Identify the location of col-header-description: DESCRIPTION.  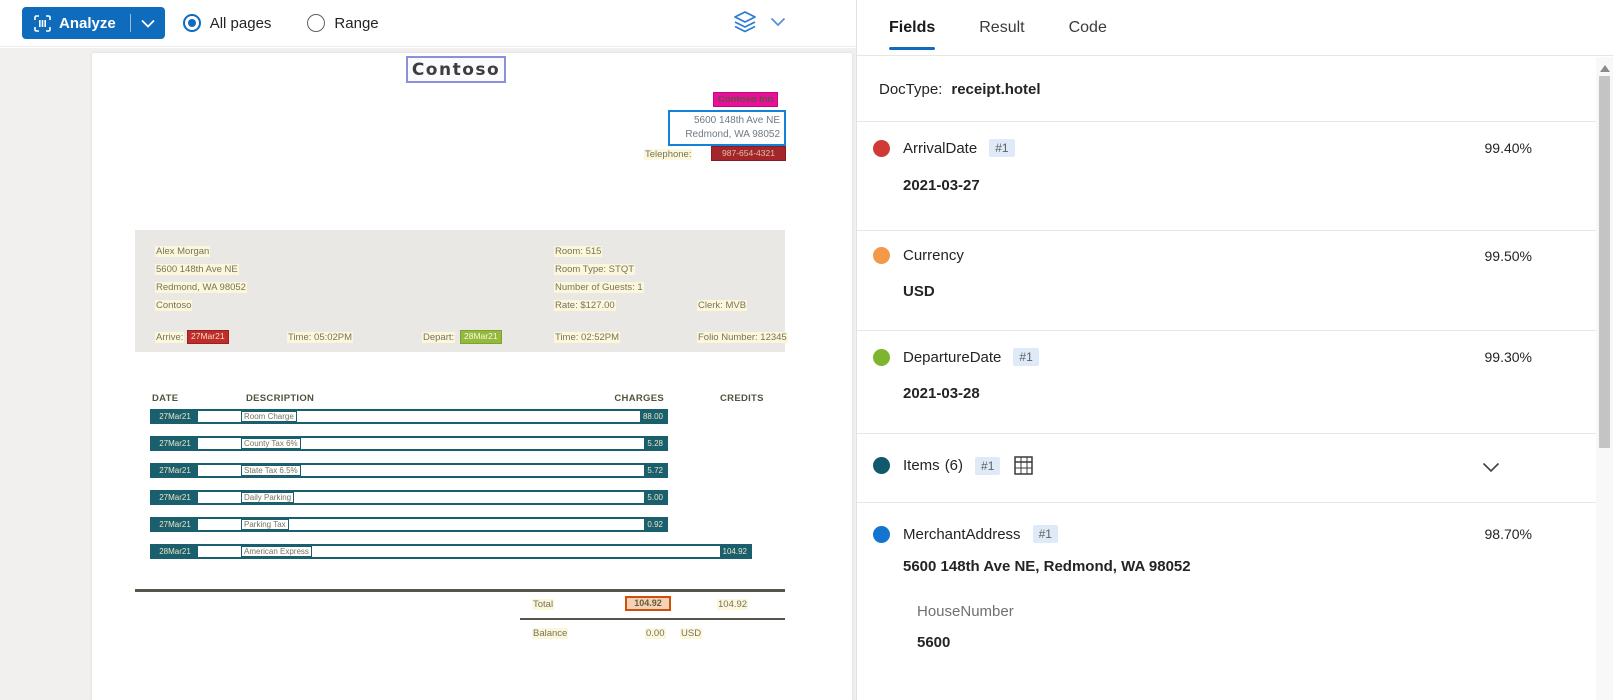
(280, 398).